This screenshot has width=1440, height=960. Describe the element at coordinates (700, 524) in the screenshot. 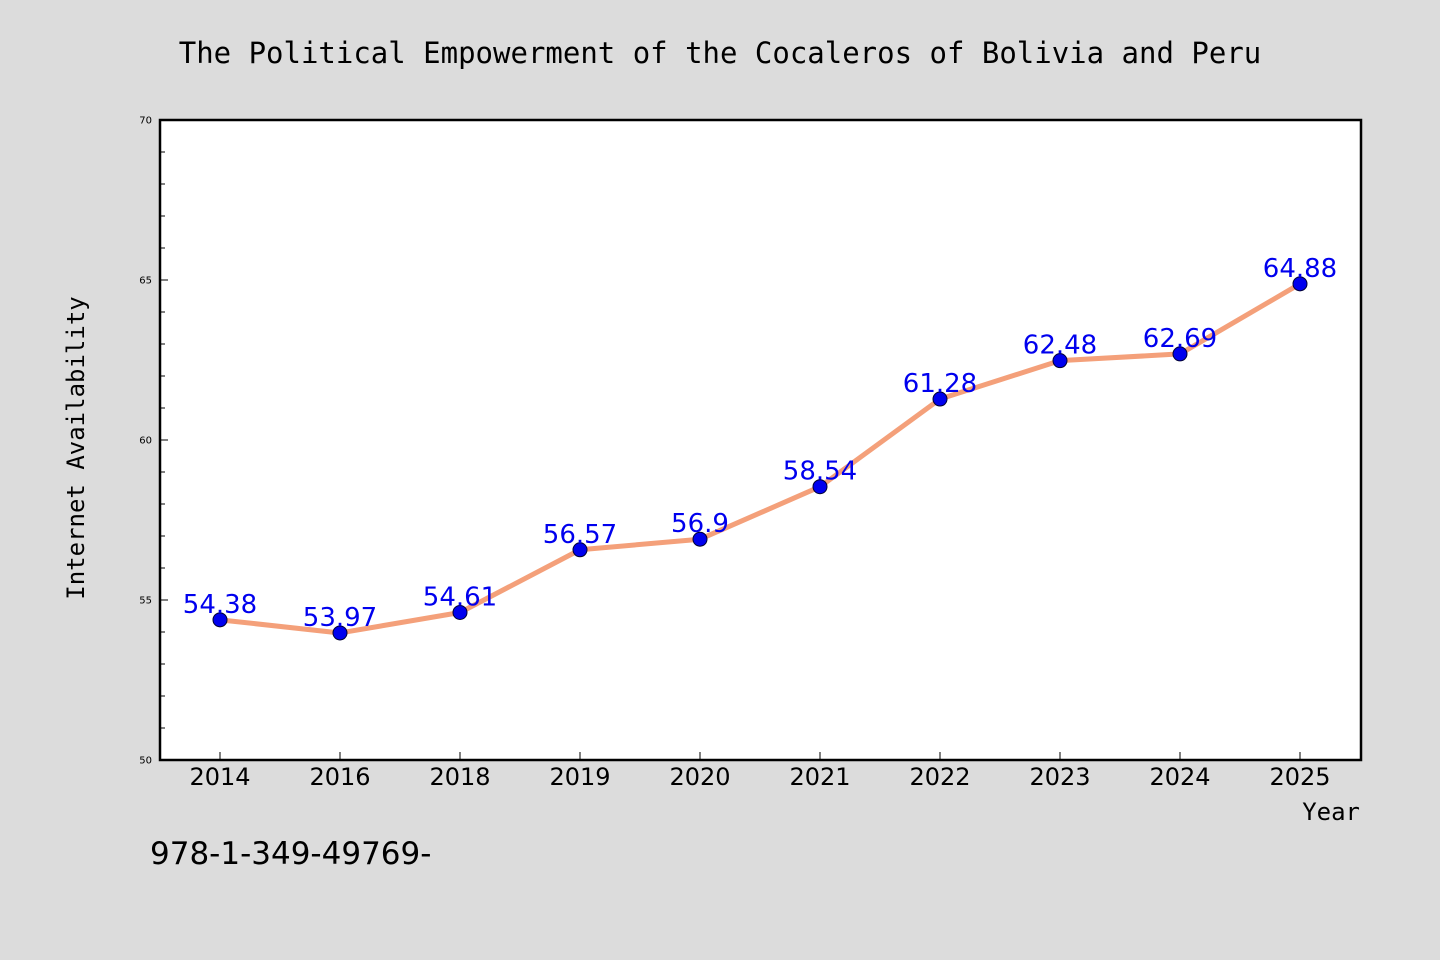

I see `data-label: 56.9` at that location.